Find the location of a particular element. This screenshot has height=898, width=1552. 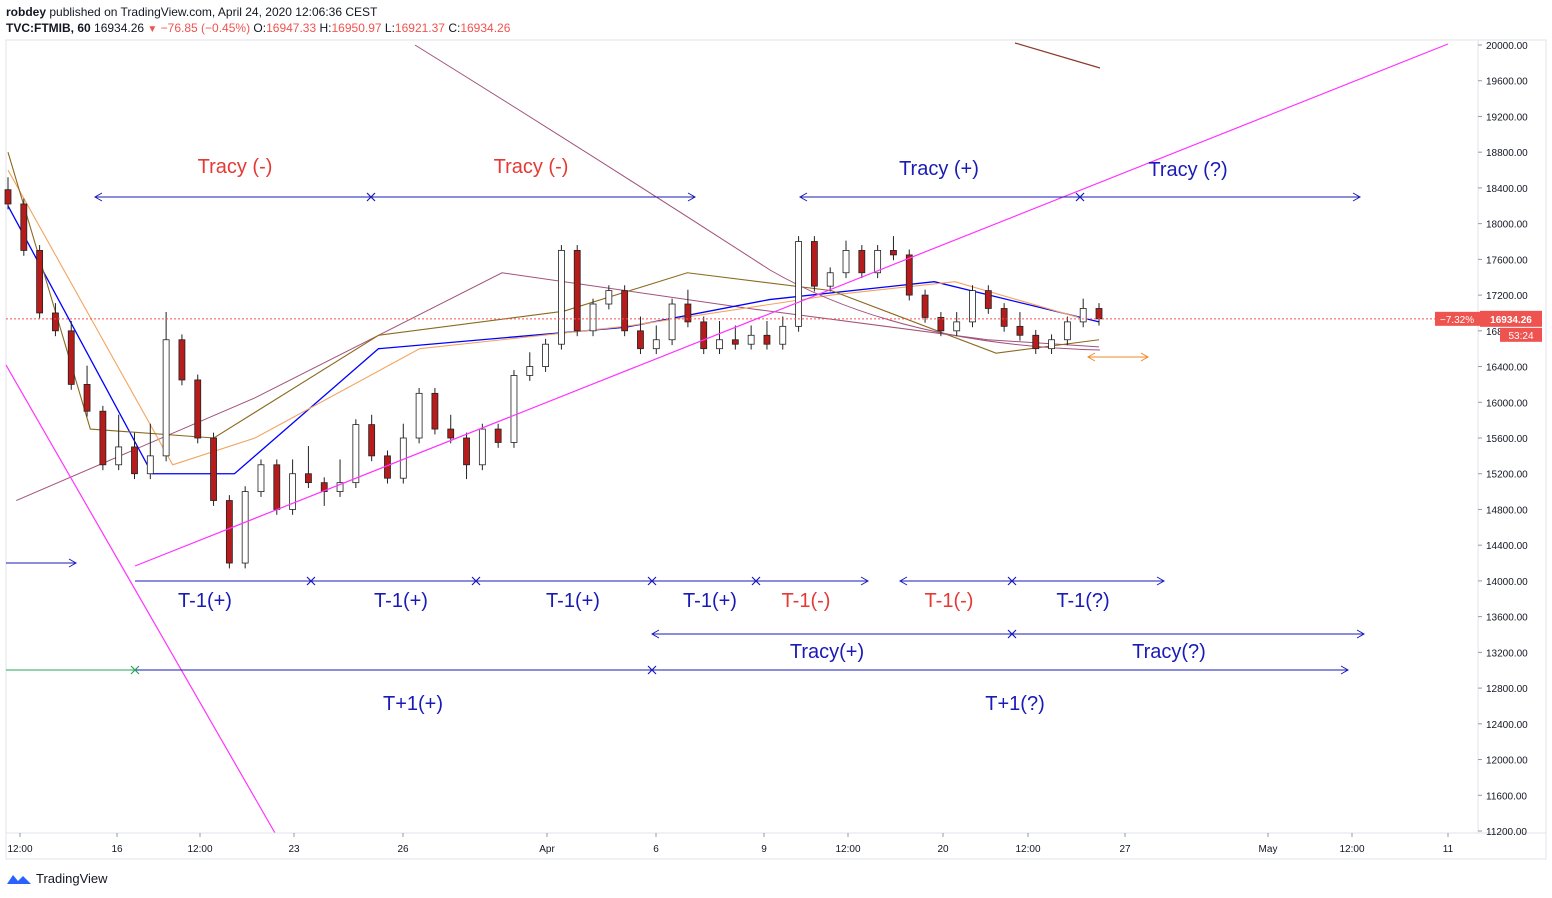

open-label: O: is located at coordinates (260, 28).